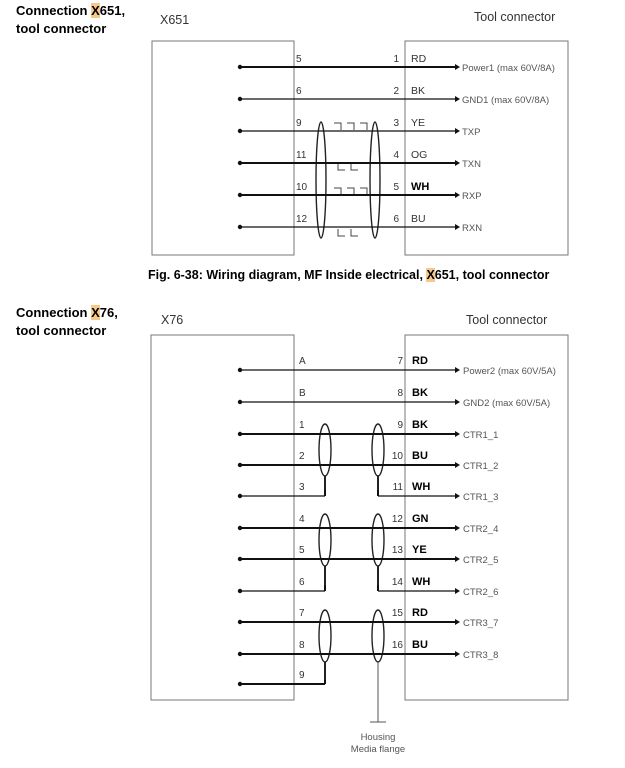  Describe the element at coordinates (505, 100) in the screenshot. I see `x651-signal-label: GND1 (max 60V/8A)` at that location.